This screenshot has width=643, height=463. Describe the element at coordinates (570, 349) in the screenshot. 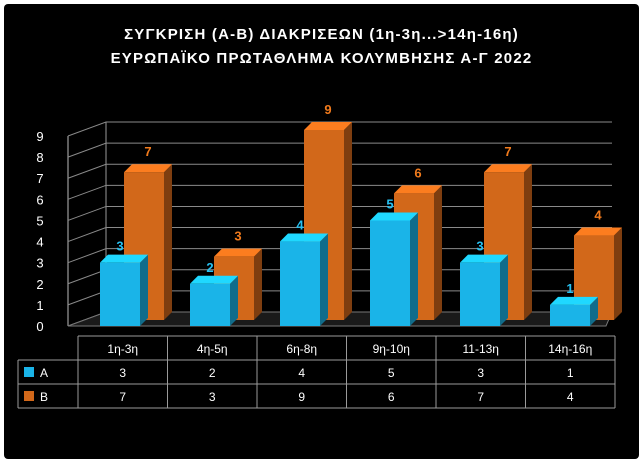

I see `x-tick-label: 14η-16η` at that location.